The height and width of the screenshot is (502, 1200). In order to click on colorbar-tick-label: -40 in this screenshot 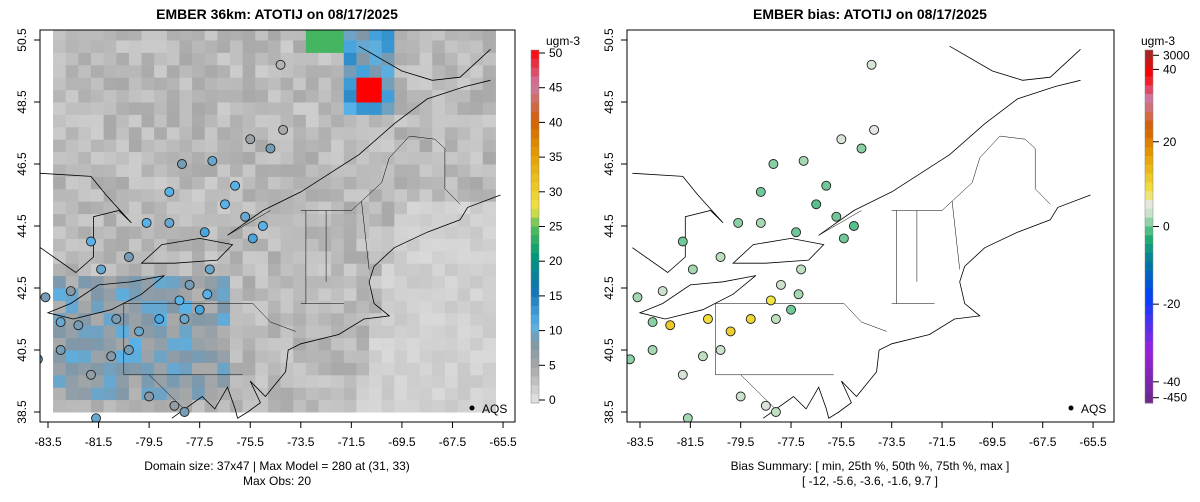, I will do `click(1172, 382)`.